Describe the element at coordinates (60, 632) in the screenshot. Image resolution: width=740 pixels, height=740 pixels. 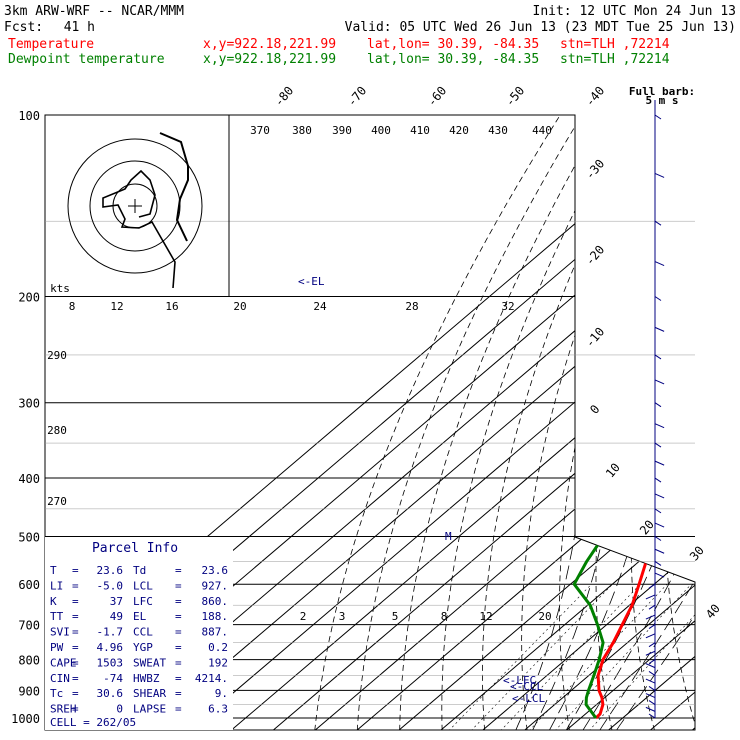
I see `parcel-key-1: SVI` at that location.